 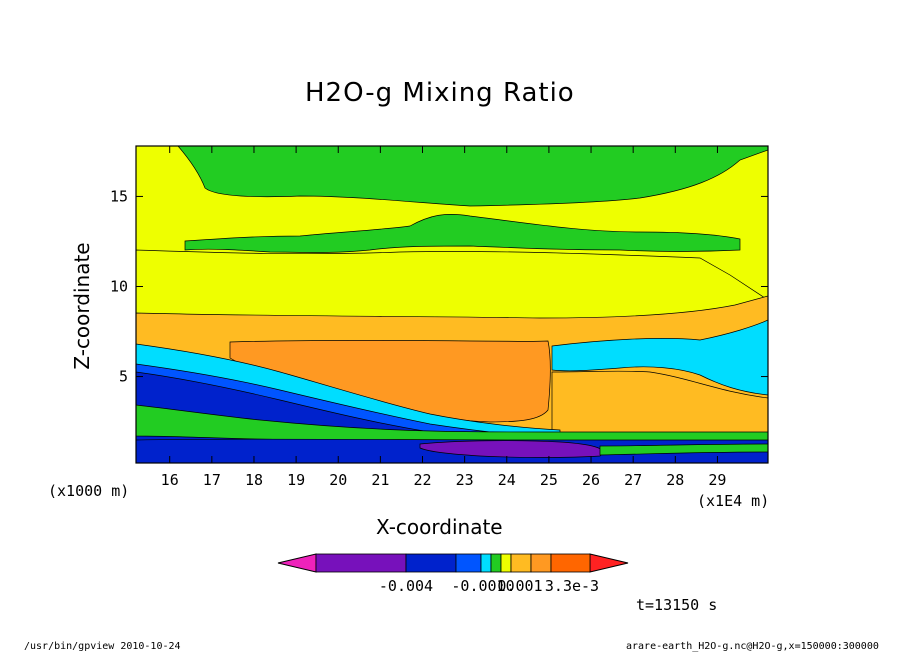 I want to click on x-tick-label: 16, so click(x=170, y=480).